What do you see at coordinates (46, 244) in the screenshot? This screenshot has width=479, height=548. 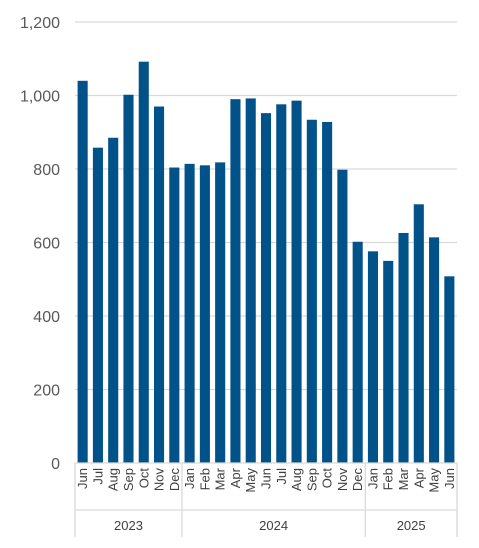 I see `y-tick-label: 600` at bounding box center [46, 244].